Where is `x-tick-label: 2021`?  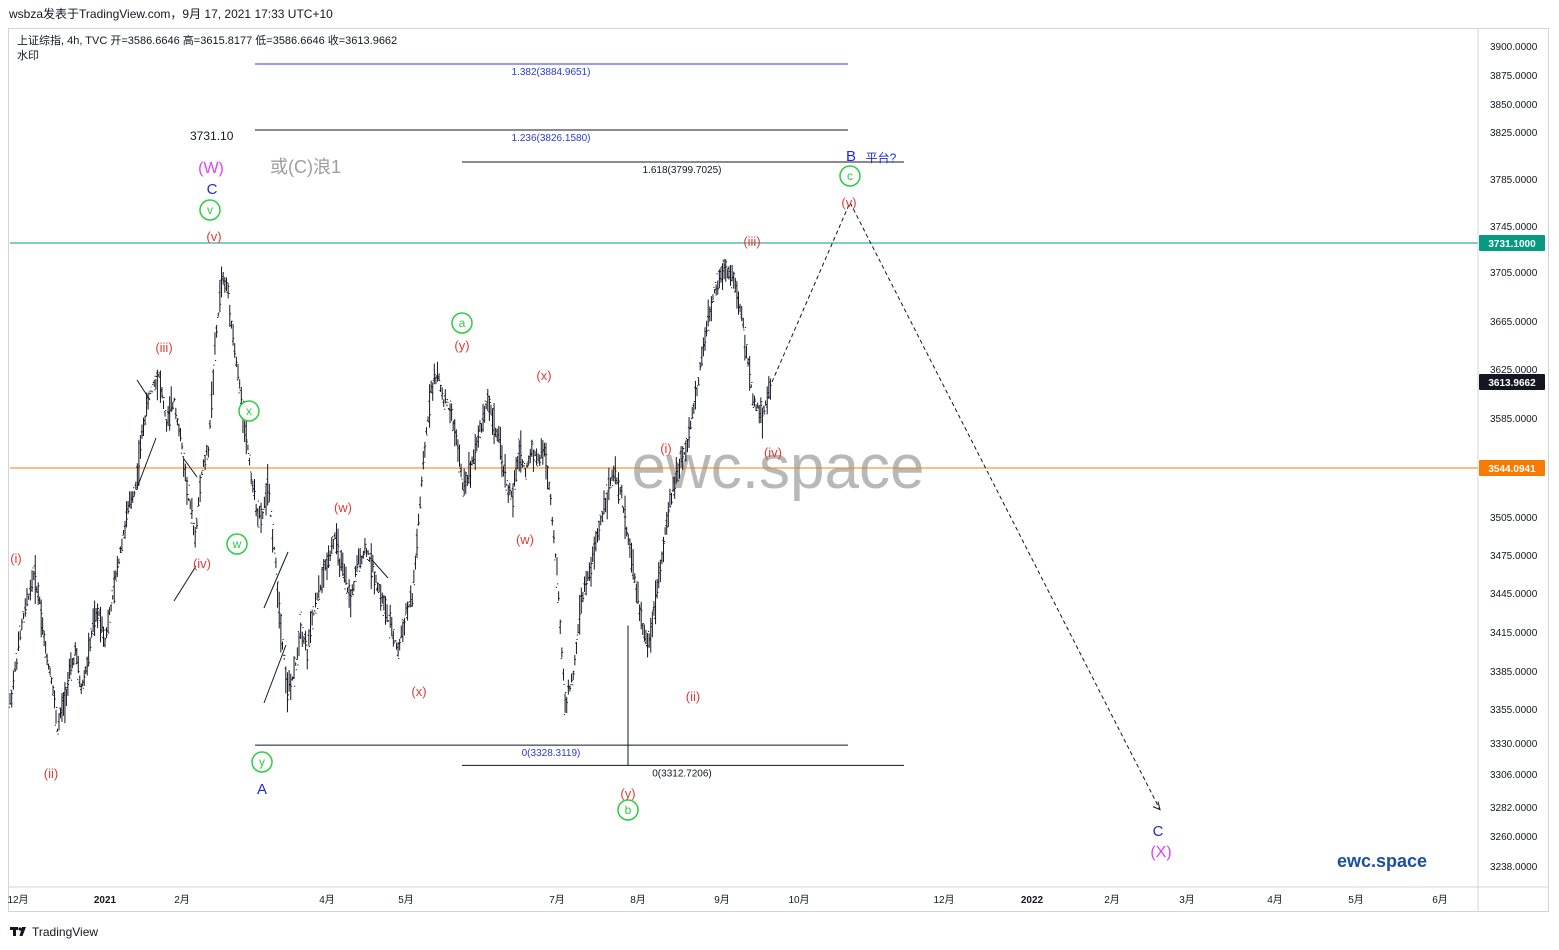 x-tick-label: 2021 is located at coordinates (105, 900).